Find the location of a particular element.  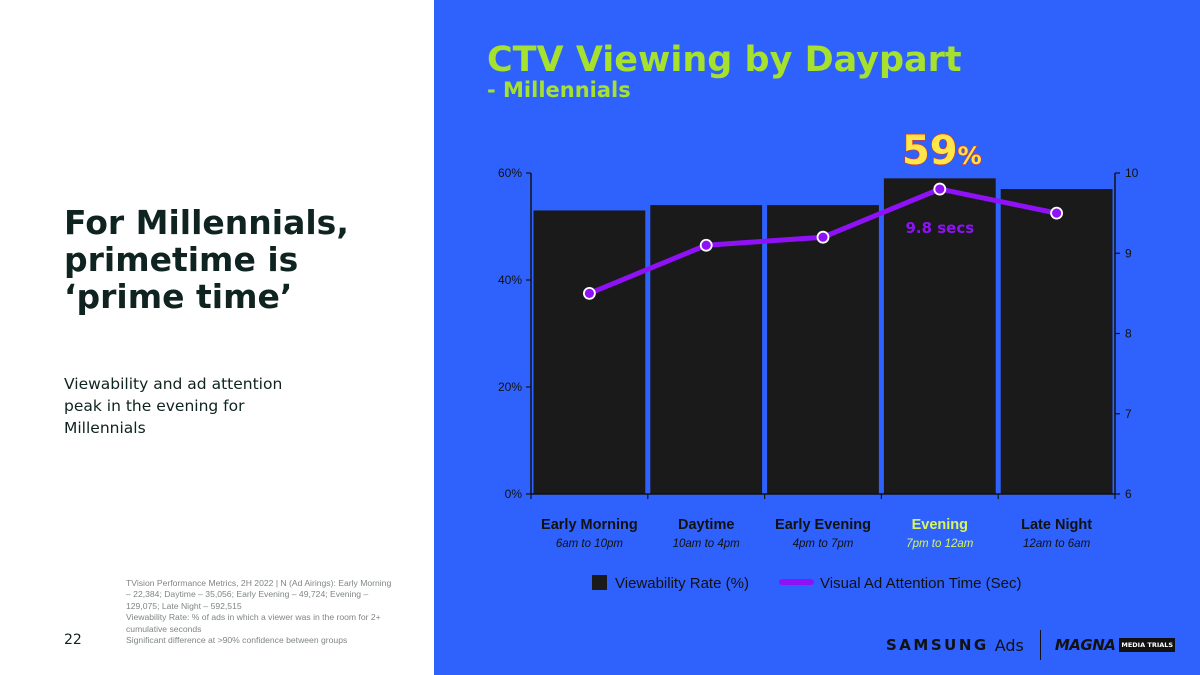

chart-title: CTV Viewing by Daypart is located at coordinates (724, 60).